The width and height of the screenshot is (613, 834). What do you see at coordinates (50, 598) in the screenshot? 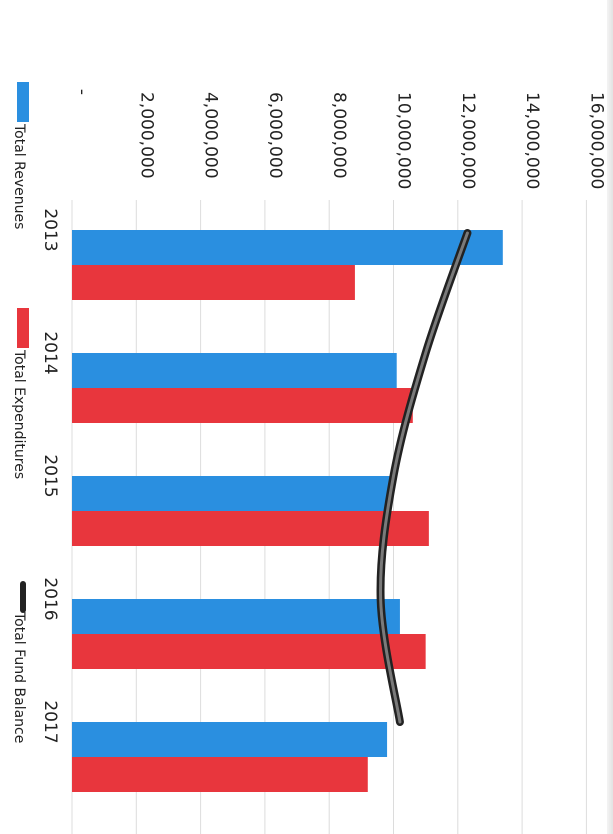
I see `category-label-2016: 2016` at bounding box center [50, 598].